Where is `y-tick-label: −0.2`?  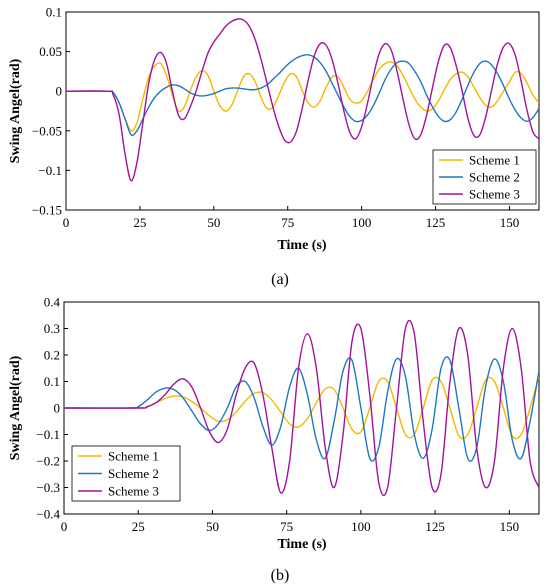
y-tick-label: −0.2 is located at coordinates (48, 461).